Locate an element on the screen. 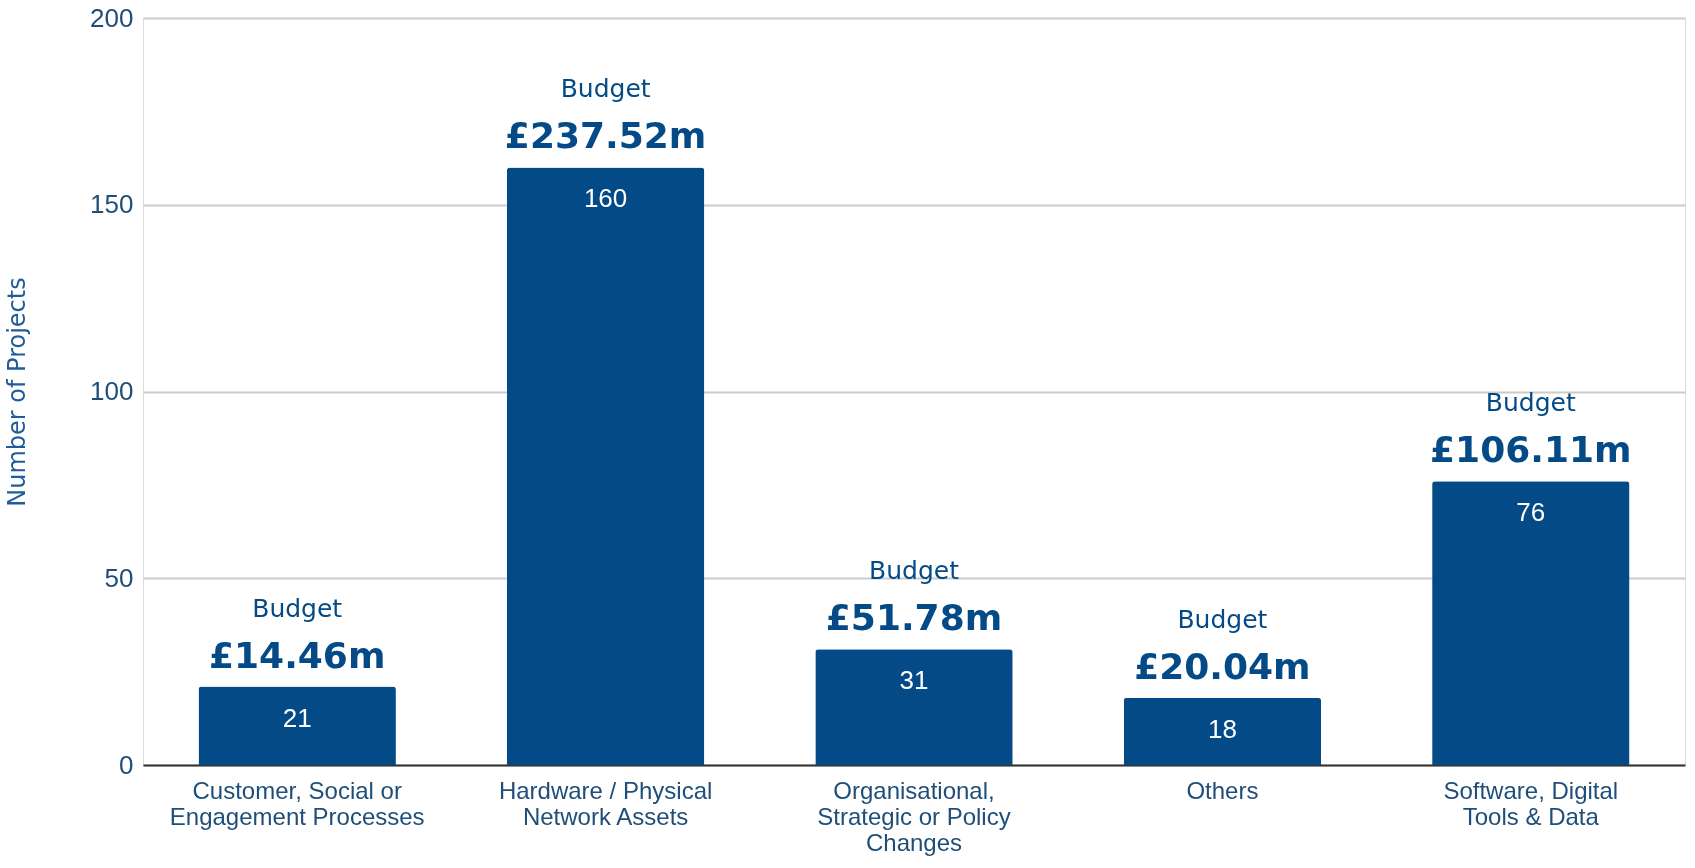 The width and height of the screenshot is (1695, 868). y-tick-label: 50 is located at coordinates (119, 577).